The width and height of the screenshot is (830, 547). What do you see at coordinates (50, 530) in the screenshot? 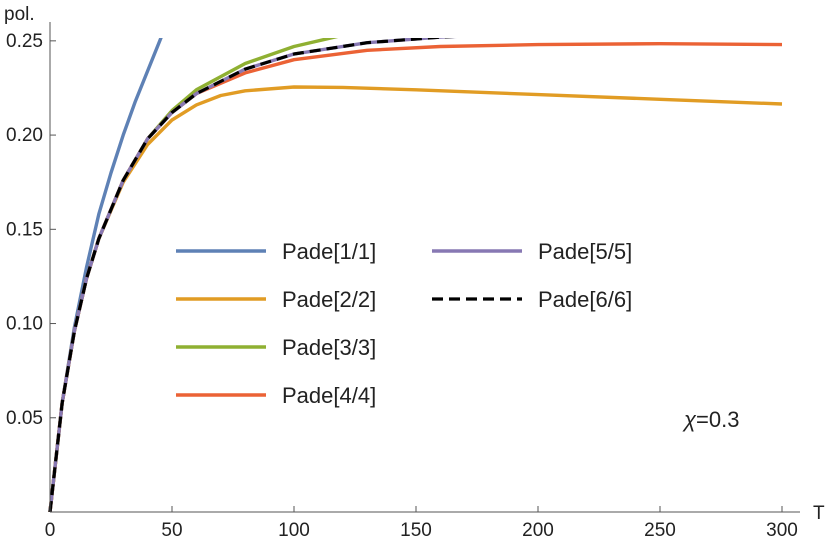
I see `x-tick-label: 0` at bounding box center [50, 530].